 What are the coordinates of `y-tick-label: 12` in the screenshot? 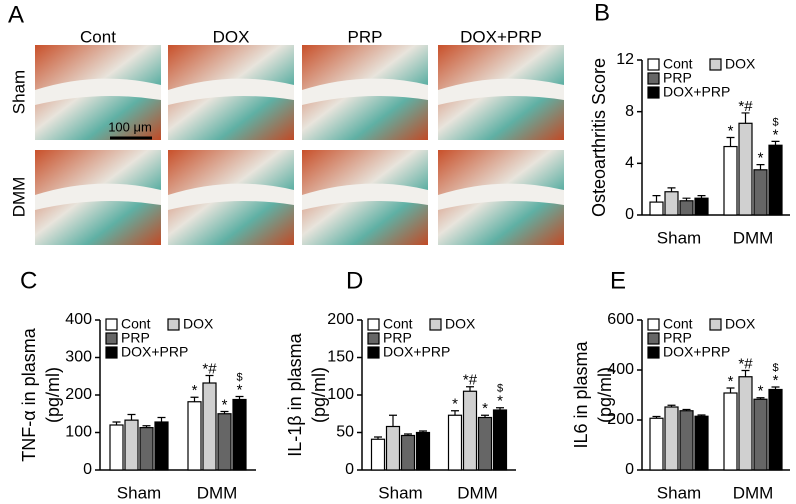 It's located at (625, 59).